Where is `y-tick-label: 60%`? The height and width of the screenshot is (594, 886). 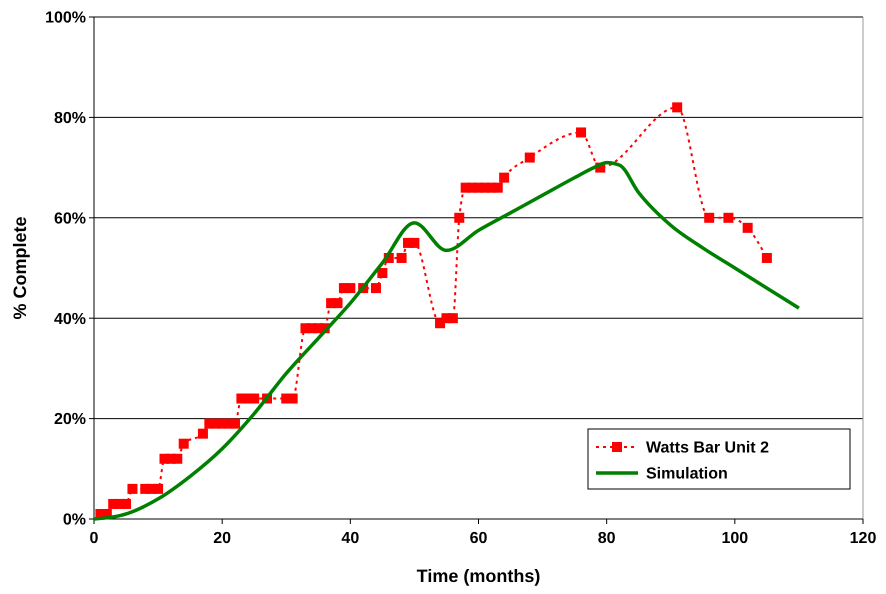
y-tick-label: 60% is located at coordinates (70, 219).